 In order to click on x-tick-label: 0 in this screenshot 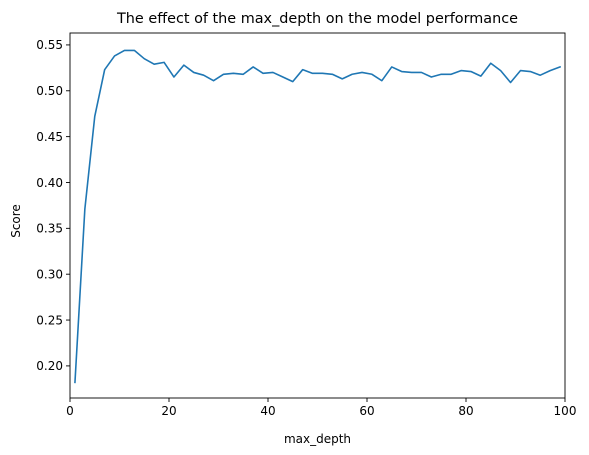, I will do `click(70, 411)`.